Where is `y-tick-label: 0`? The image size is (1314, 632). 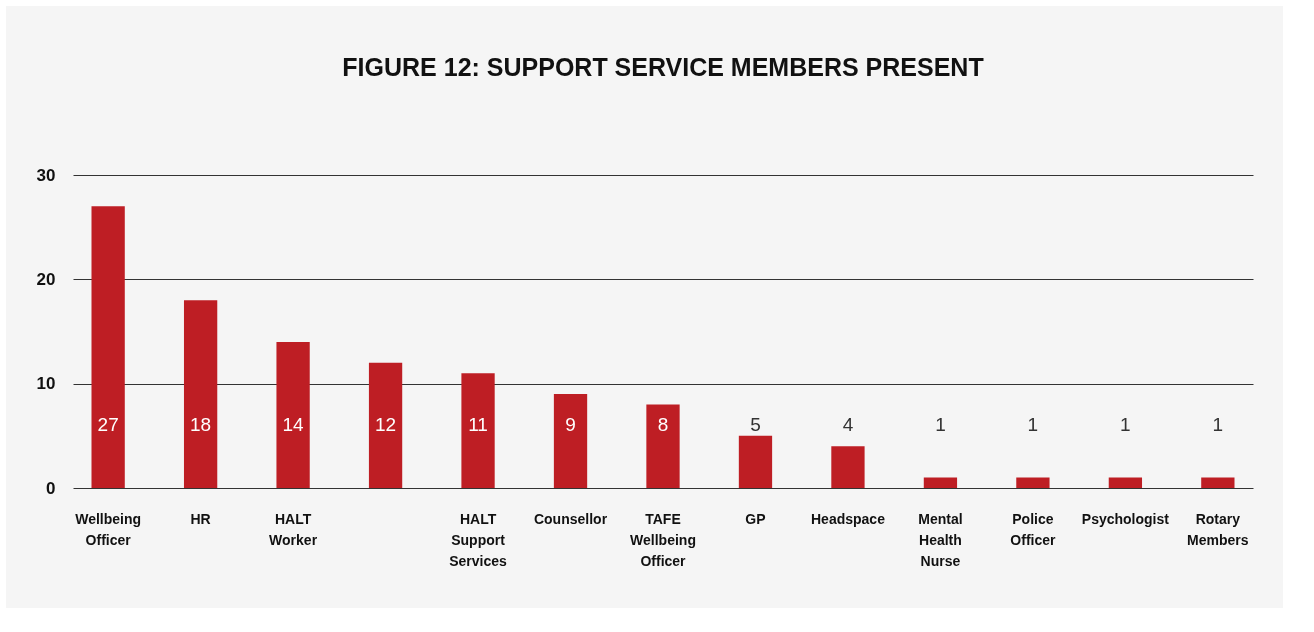 y-tick-label: 0 is located at coordinates (51, 488).